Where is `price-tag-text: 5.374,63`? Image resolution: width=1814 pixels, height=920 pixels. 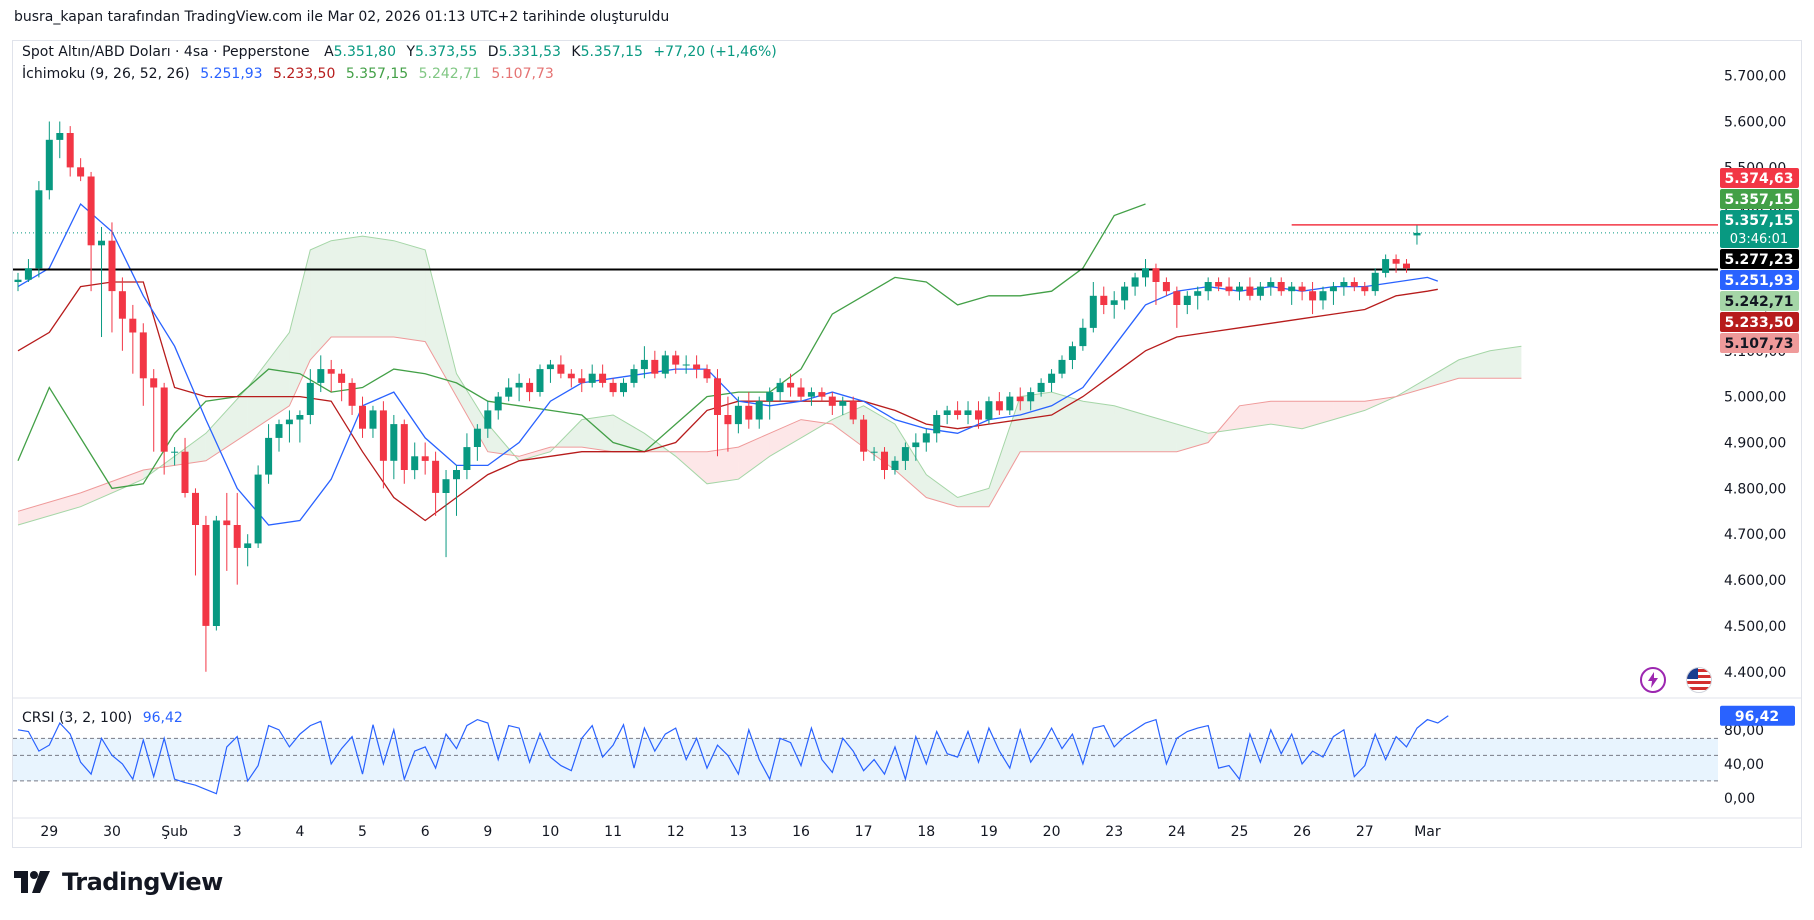
price-tag-text: 5.374,63 is located at coordinates (1758, 179).